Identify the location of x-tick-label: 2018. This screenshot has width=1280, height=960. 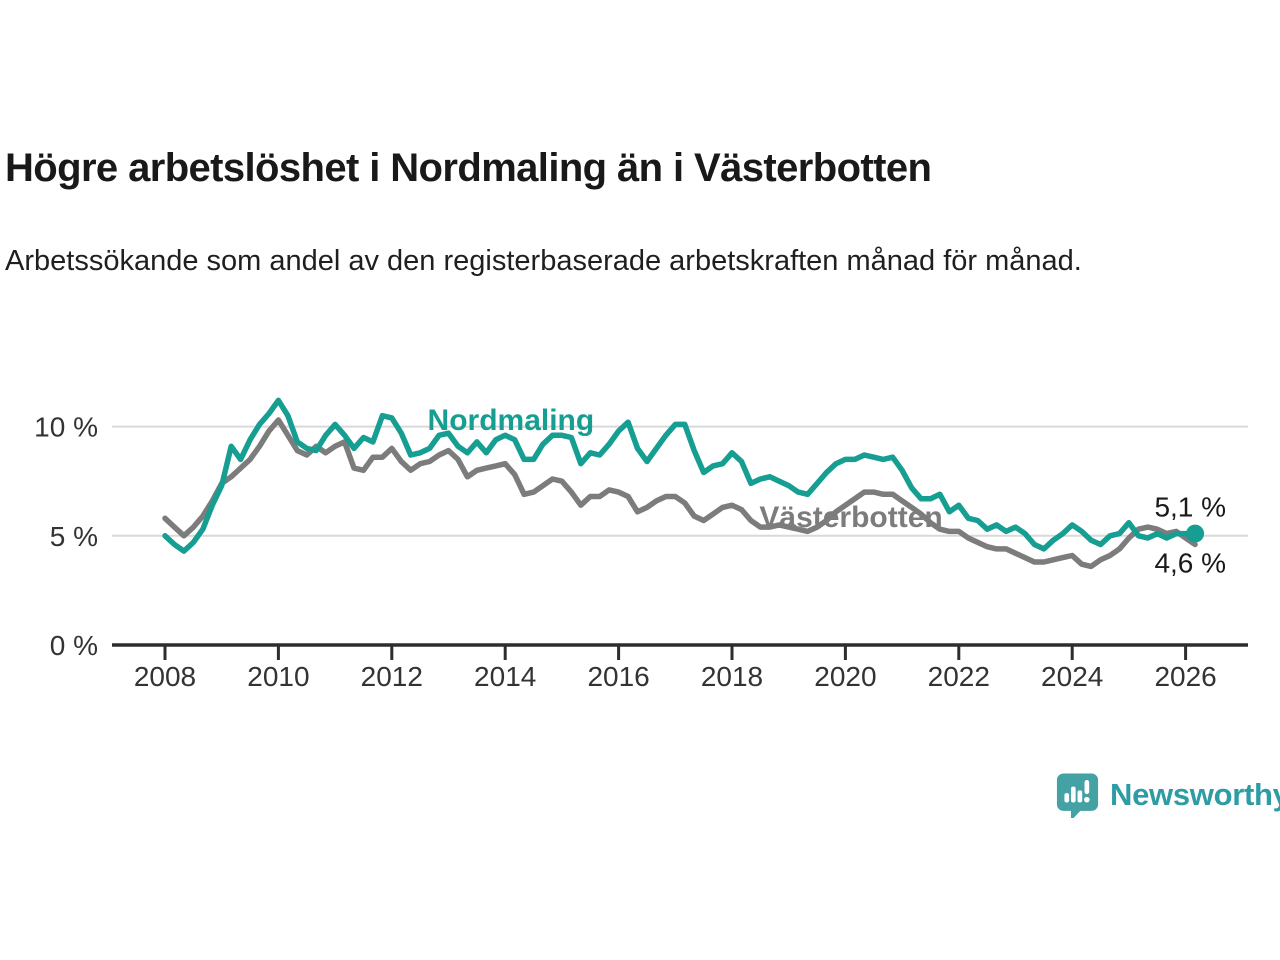
(732, 676).